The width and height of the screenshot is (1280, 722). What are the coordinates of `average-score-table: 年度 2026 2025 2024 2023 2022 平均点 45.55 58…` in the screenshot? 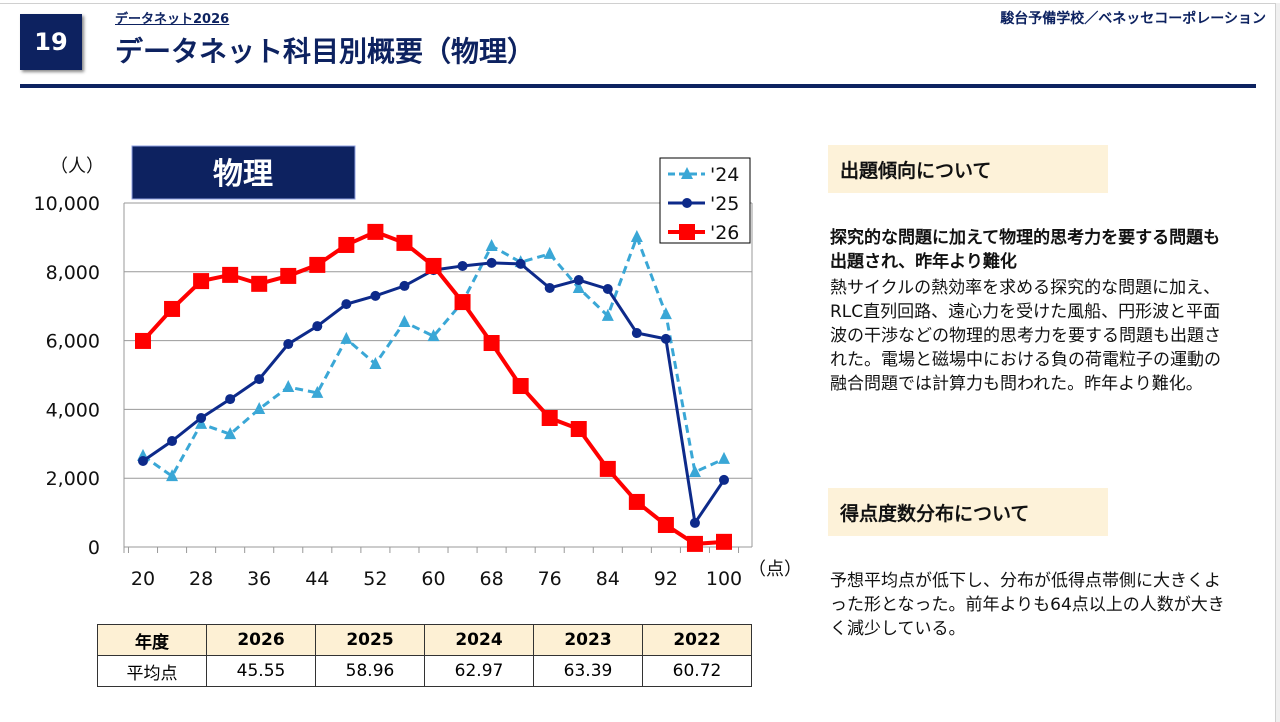 It's located at (424, 655).